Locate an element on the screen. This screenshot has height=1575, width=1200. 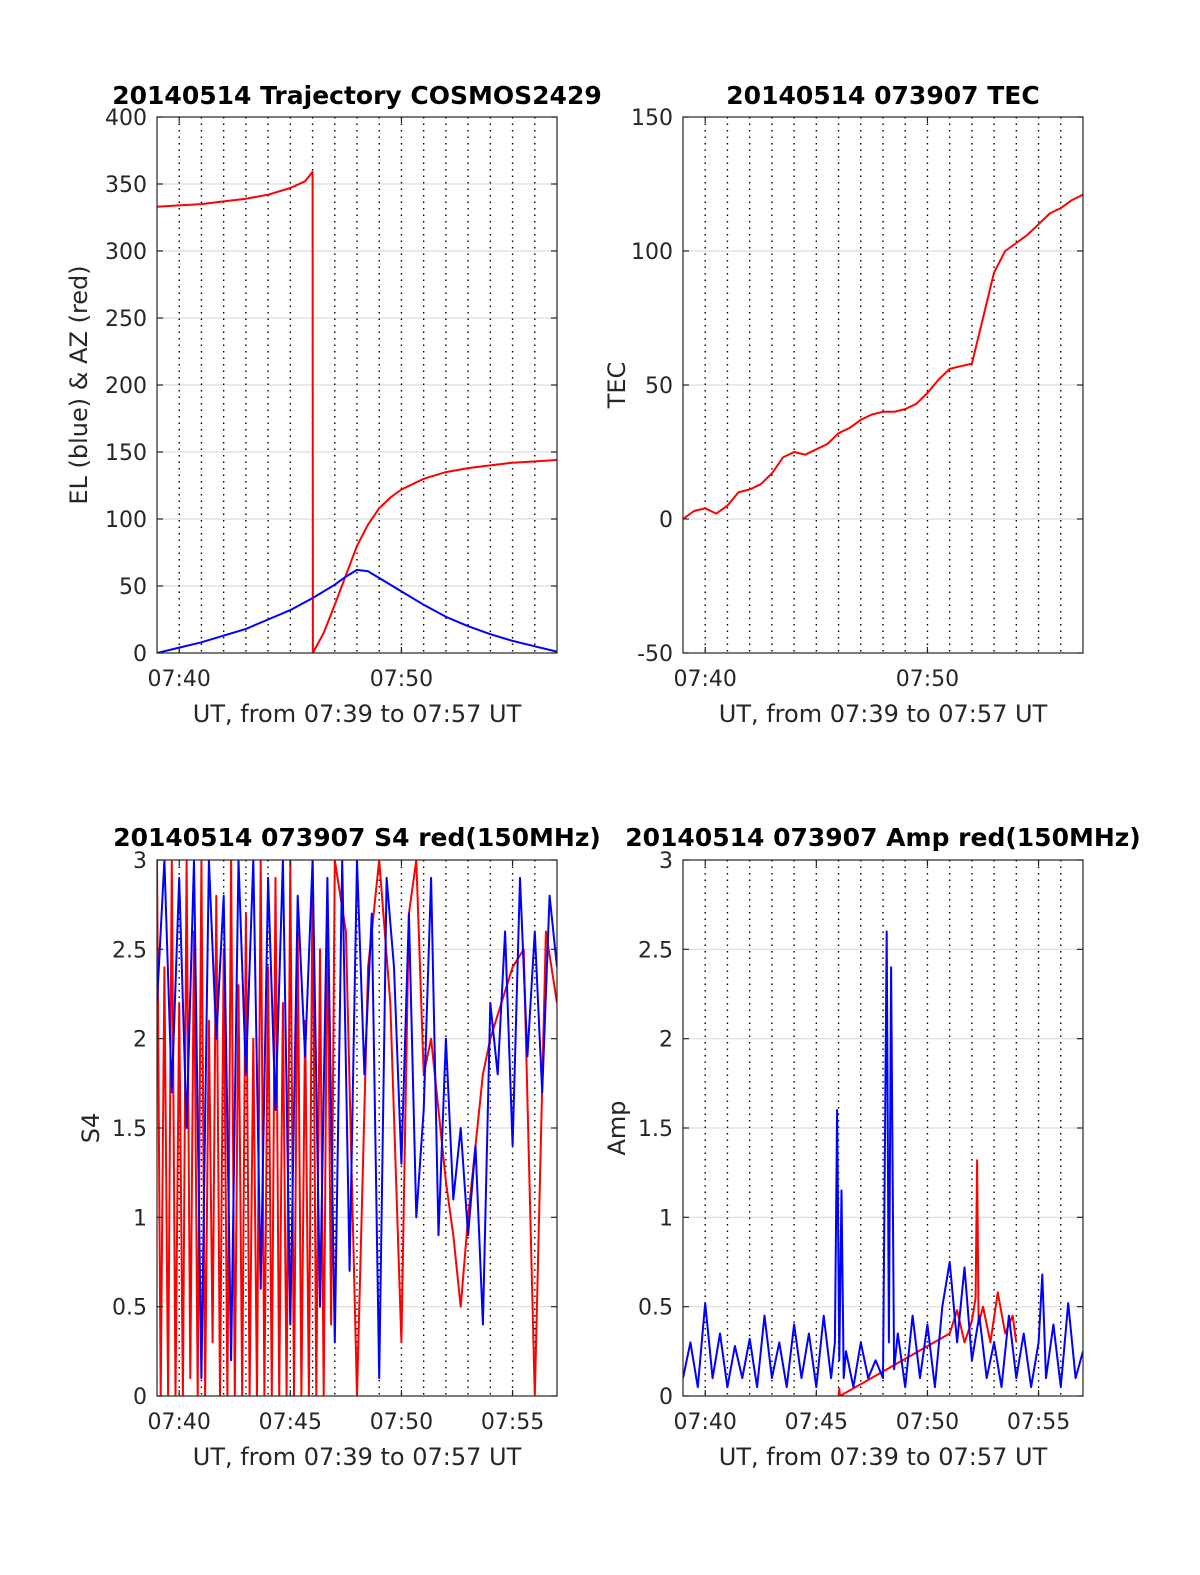
chart-title: 20140514 073907 S4 red(150MHz) is located at coordinates (357, 837).